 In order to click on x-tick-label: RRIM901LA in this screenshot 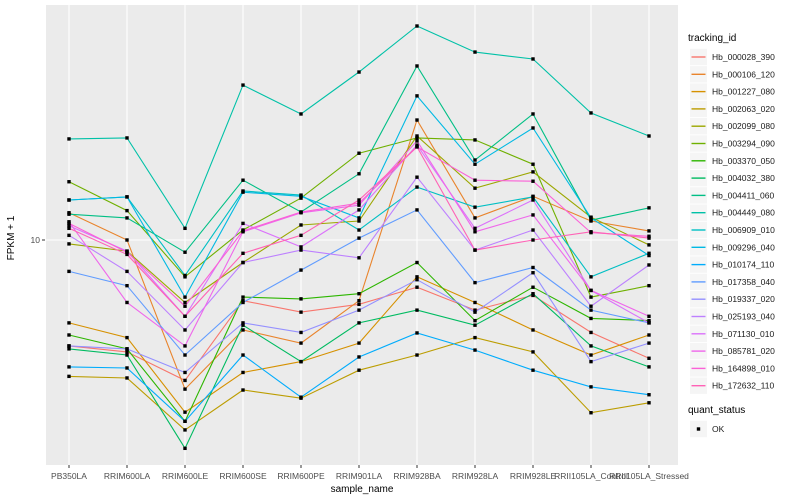, I will do `click(359, 476)`.